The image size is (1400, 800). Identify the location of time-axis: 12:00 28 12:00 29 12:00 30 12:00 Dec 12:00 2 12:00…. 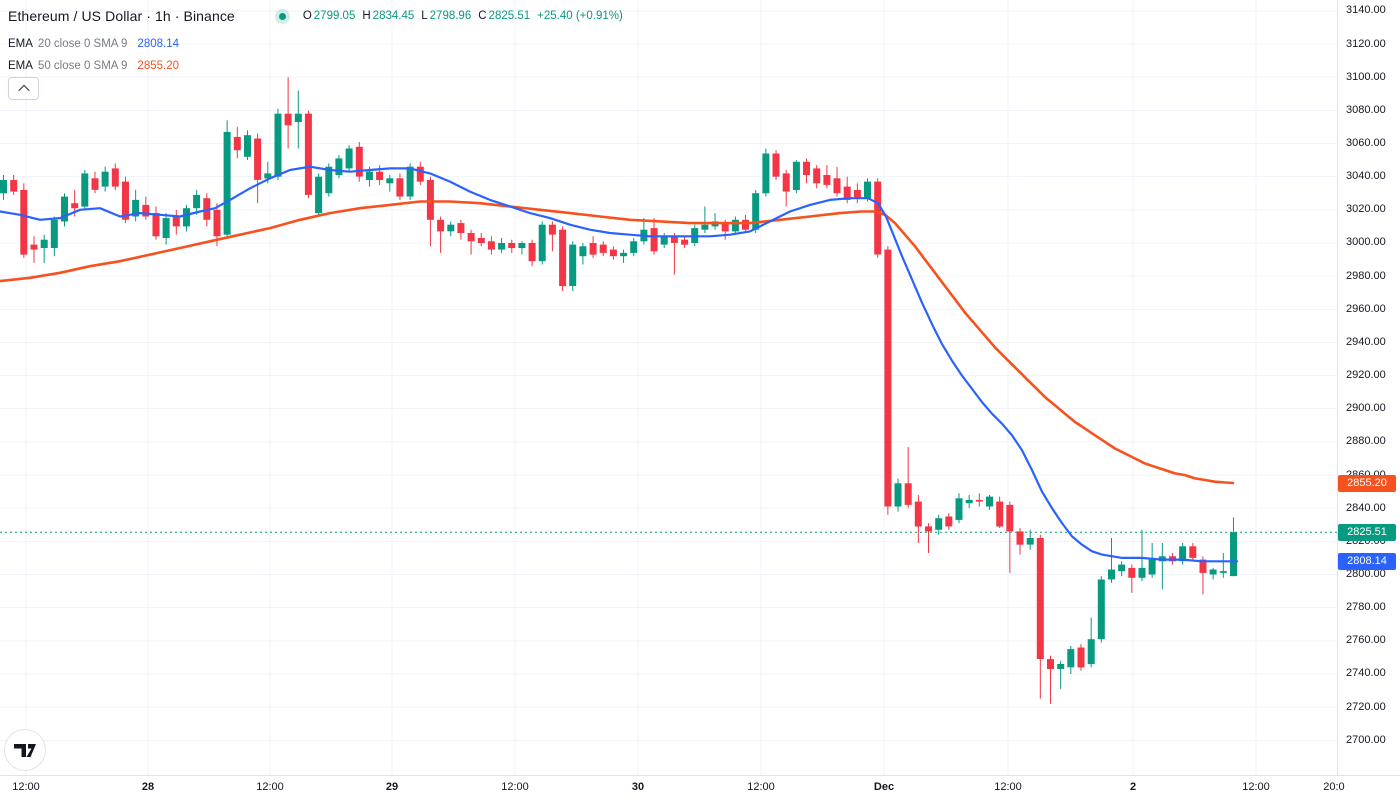
(700, 788).